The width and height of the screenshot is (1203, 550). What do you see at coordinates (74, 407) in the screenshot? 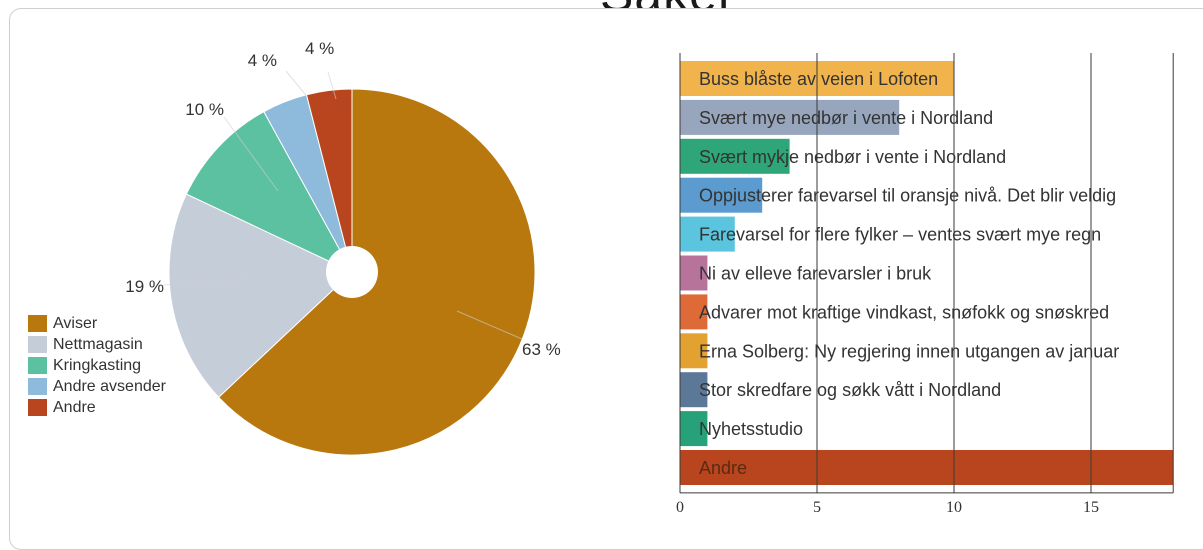
I see `legend-label: Andre` at bounding box center [74, 407].